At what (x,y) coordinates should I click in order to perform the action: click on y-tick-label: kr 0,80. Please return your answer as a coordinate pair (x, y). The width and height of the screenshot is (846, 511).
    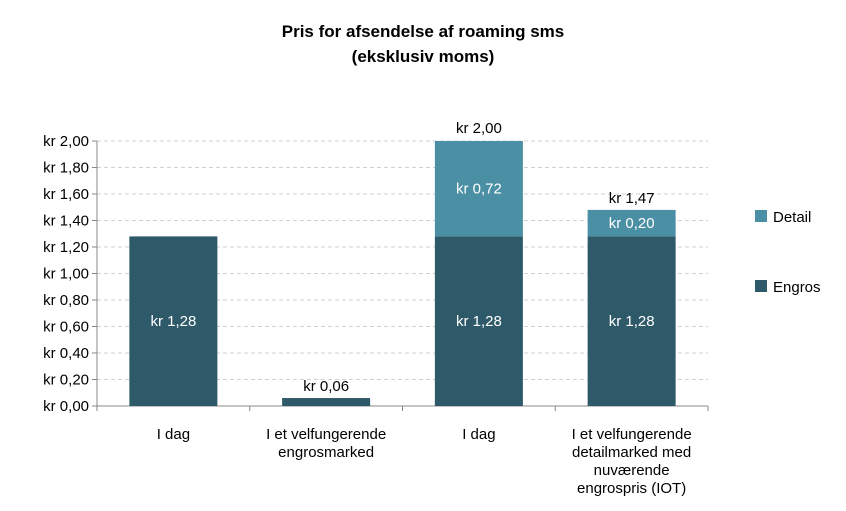
    Looking at the image, I should click on (66, 300).